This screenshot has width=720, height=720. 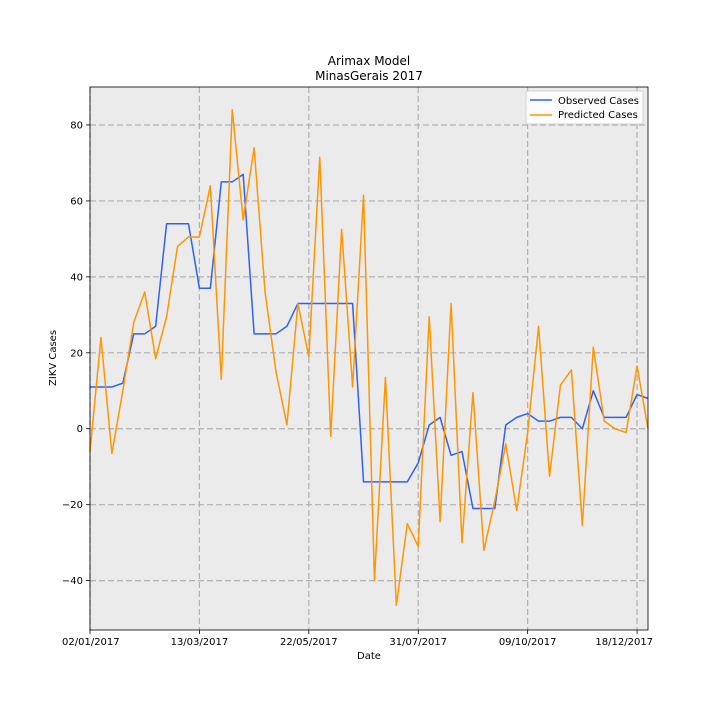 What do you see at coordinates (76, 125) in the screenshot?
I see `y-tick-label: 80` at bounding box center [76, 125].